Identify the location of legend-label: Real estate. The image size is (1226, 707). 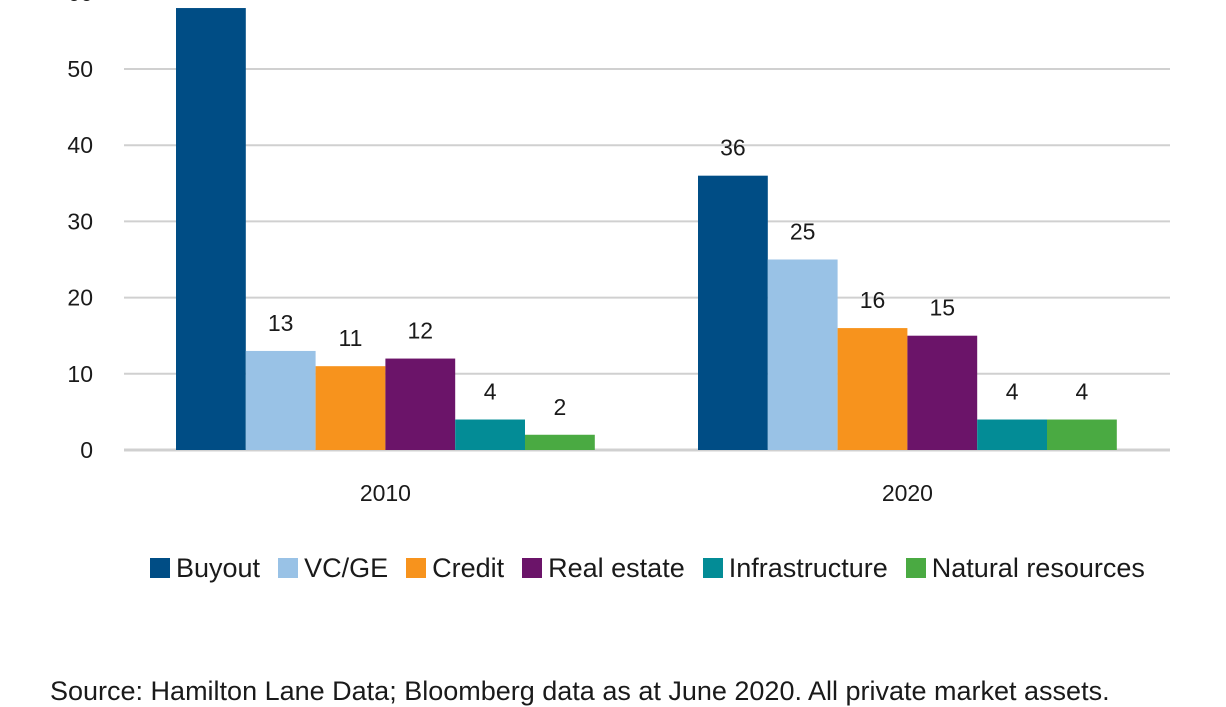
(616, 567).